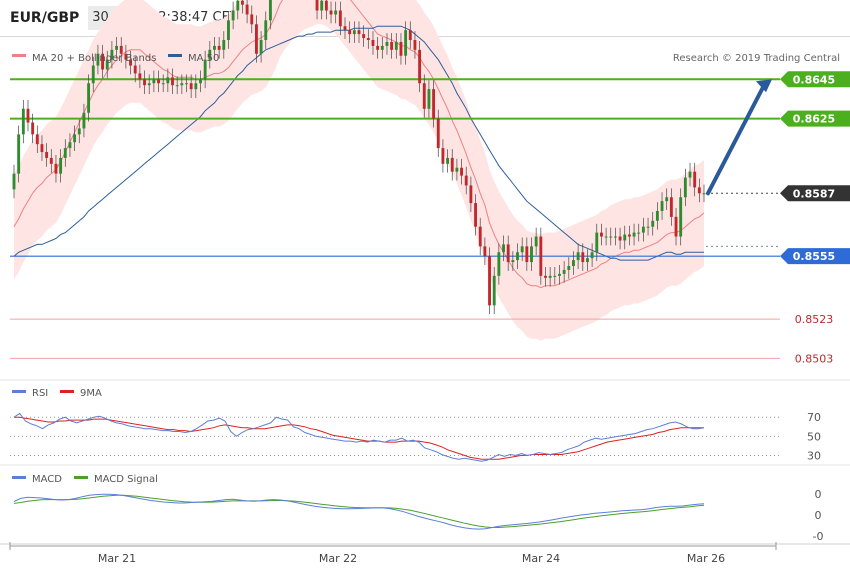  I want to click on price-tag-0.8625, so click(815, 118).